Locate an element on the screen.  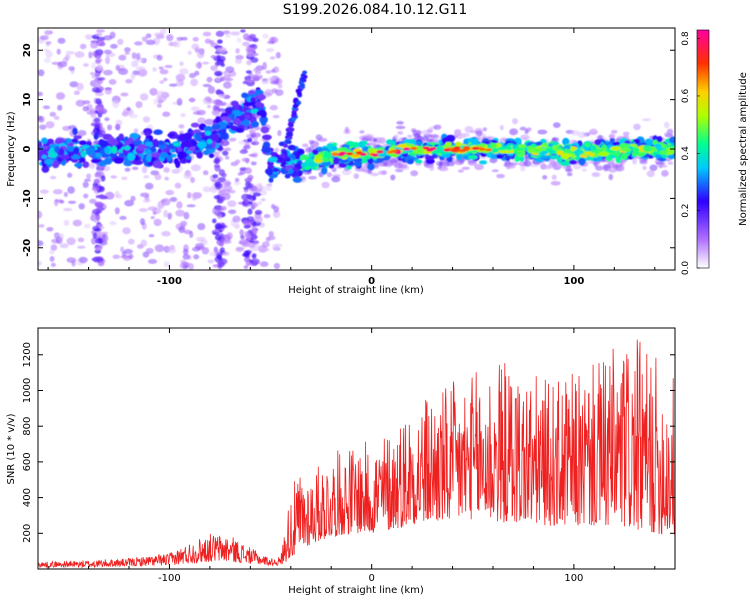
colorbar-tick-label: 0.8 is located at coordinates (686, 38).